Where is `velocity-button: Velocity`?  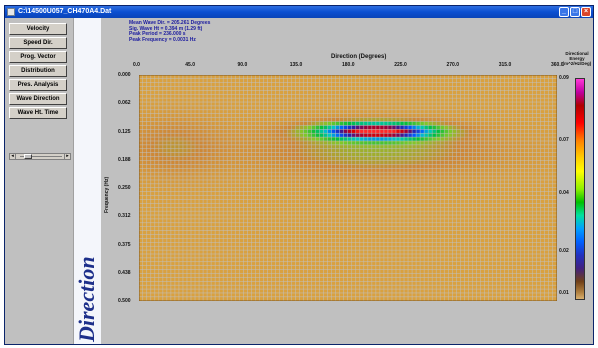
velocity-button: Velocity is located at coordinates (38, 29).